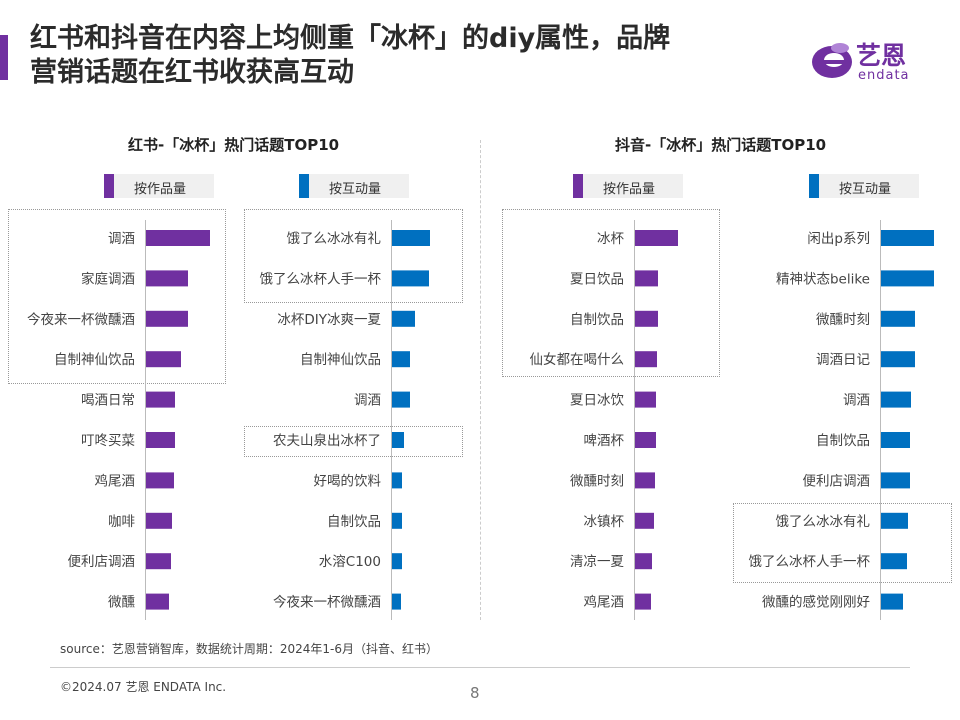 Image resolution: width=960 pixels, height=720 pixels. Describe the element at coordinates (856, 401) in the screenshot. I see `category-label-douyin-engagement: 调酒` at that location.